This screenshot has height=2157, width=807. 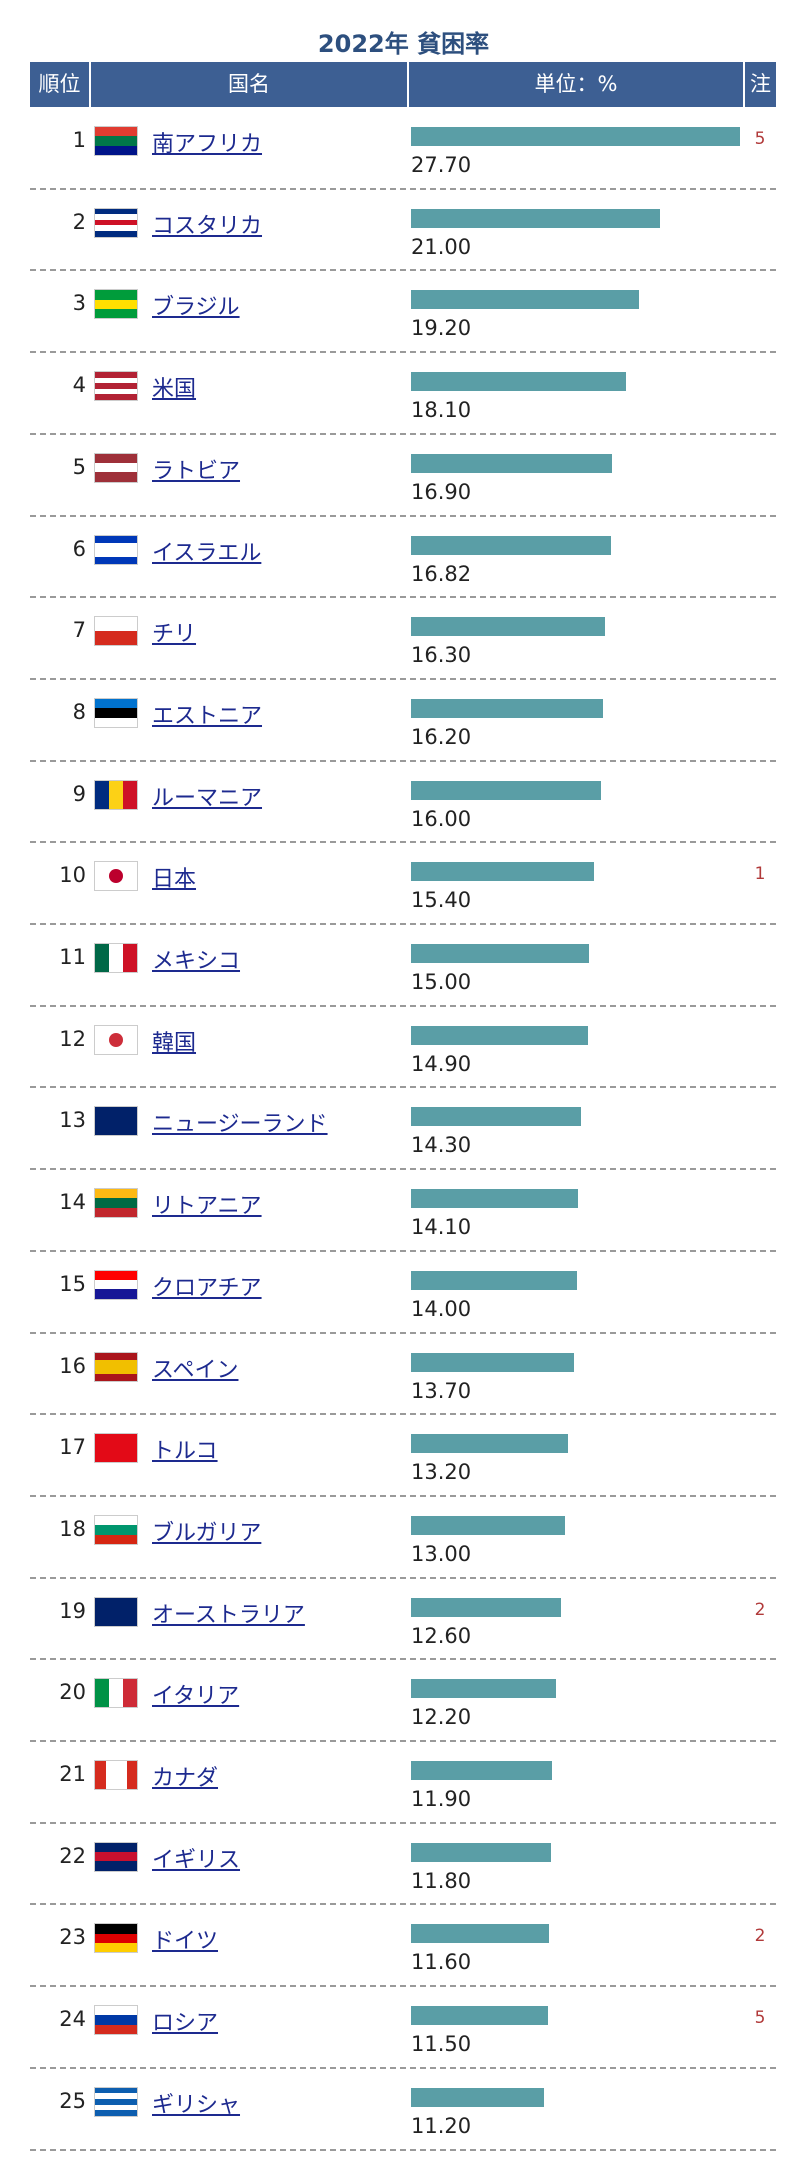 What do you see at coordinates (196, 2105) in the screenshot?
I see `country-link: ギリシャ` at bounding box center [196, 2105].